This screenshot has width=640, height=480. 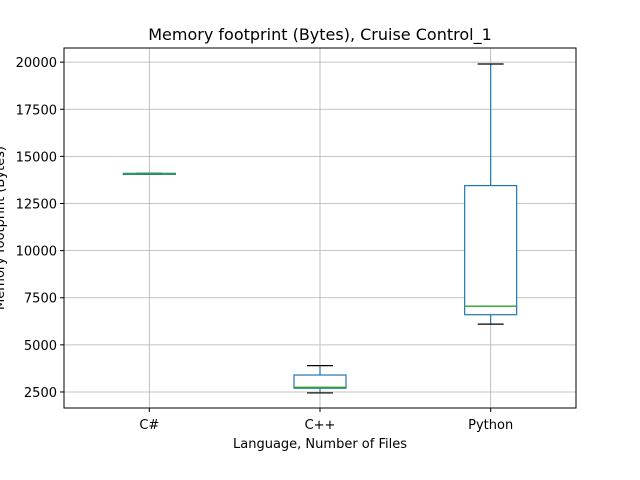 What do you see at coordinates (4, 228) in the screenshot?
I see `y-axis-label: Memory footprint (Bytes)` at bounding box center [4, 228].